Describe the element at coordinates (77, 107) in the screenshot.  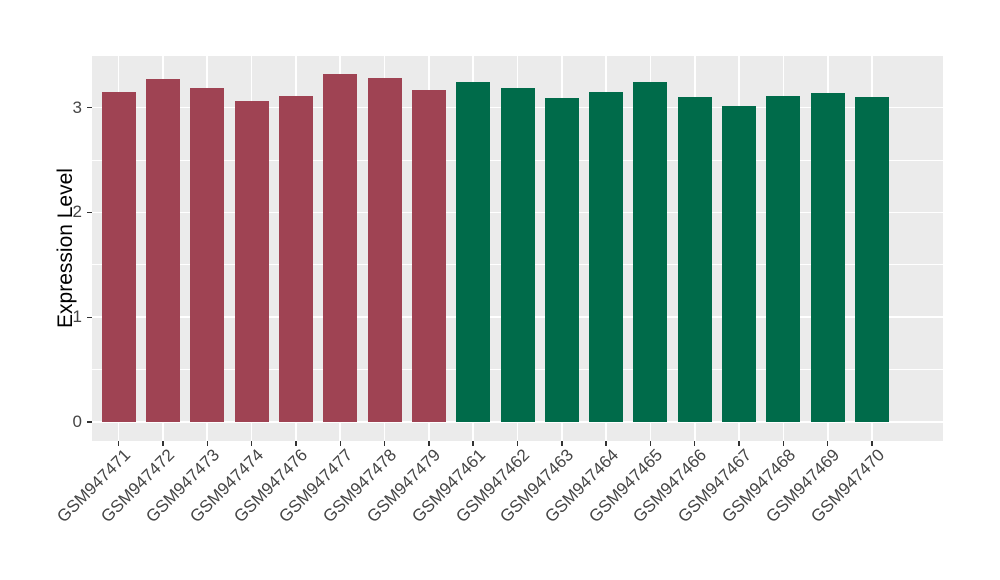
I see `y-tick-label: 3` at that location.